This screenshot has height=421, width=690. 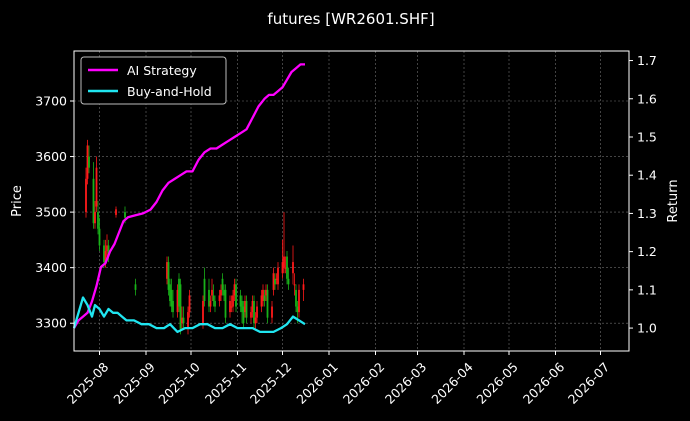 I want to click on y2-tick-label: 1.7, so click(x=647, y=60).